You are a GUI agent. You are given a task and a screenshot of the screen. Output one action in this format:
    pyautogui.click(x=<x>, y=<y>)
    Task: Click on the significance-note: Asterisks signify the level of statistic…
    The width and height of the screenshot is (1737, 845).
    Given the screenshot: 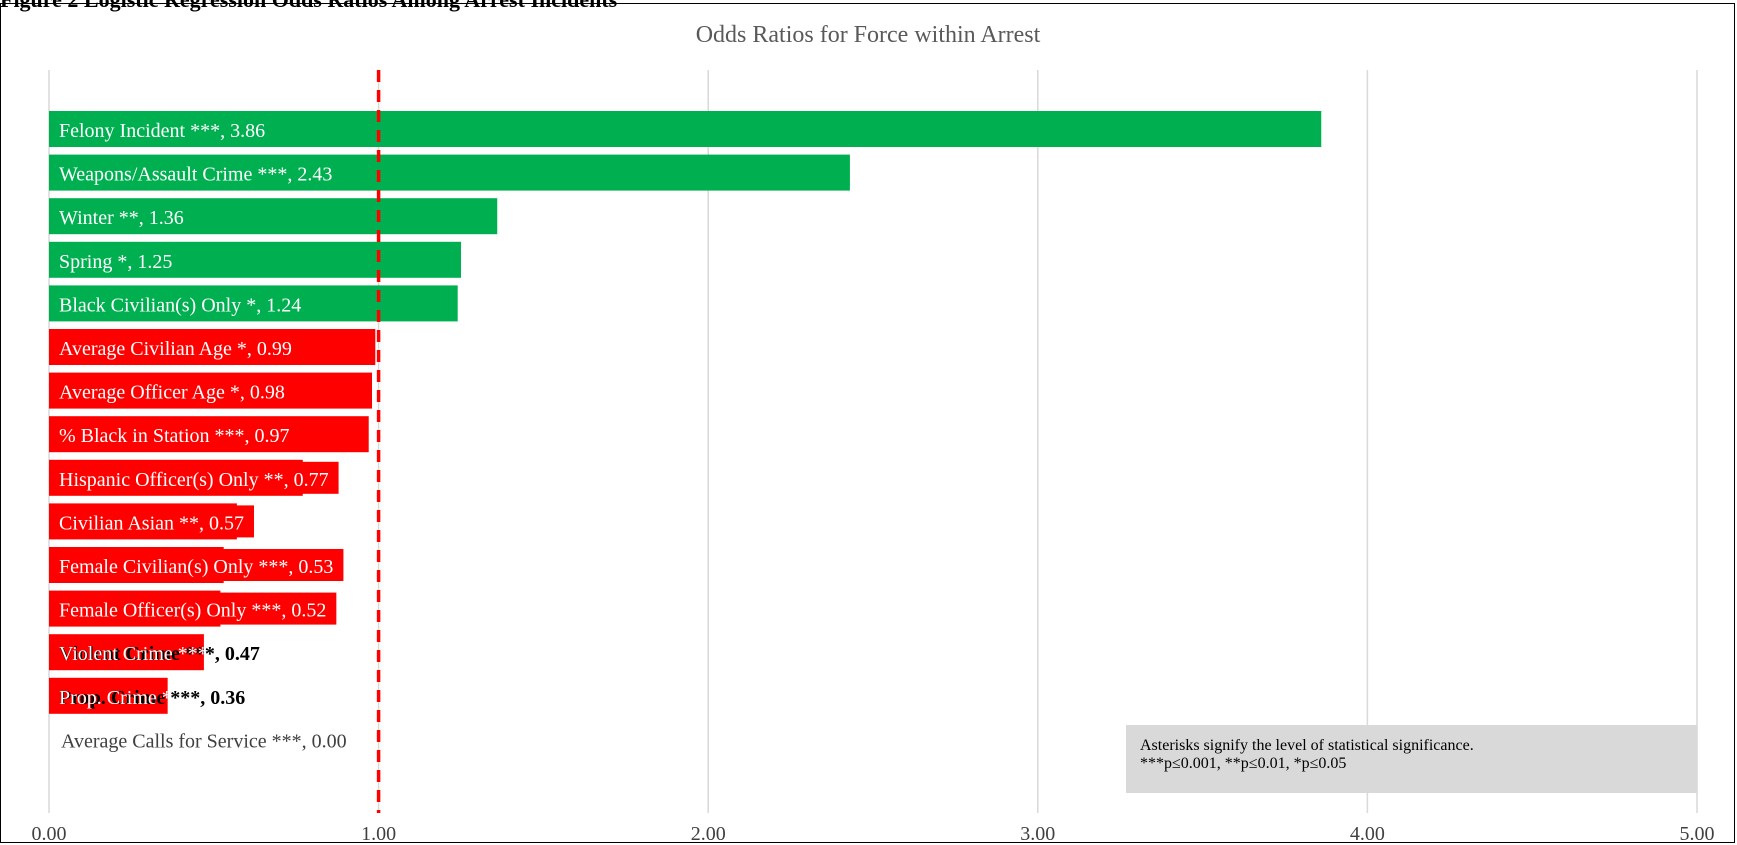 What is the action you would take?
    pyautogui.click(x=1411, y=759)
    